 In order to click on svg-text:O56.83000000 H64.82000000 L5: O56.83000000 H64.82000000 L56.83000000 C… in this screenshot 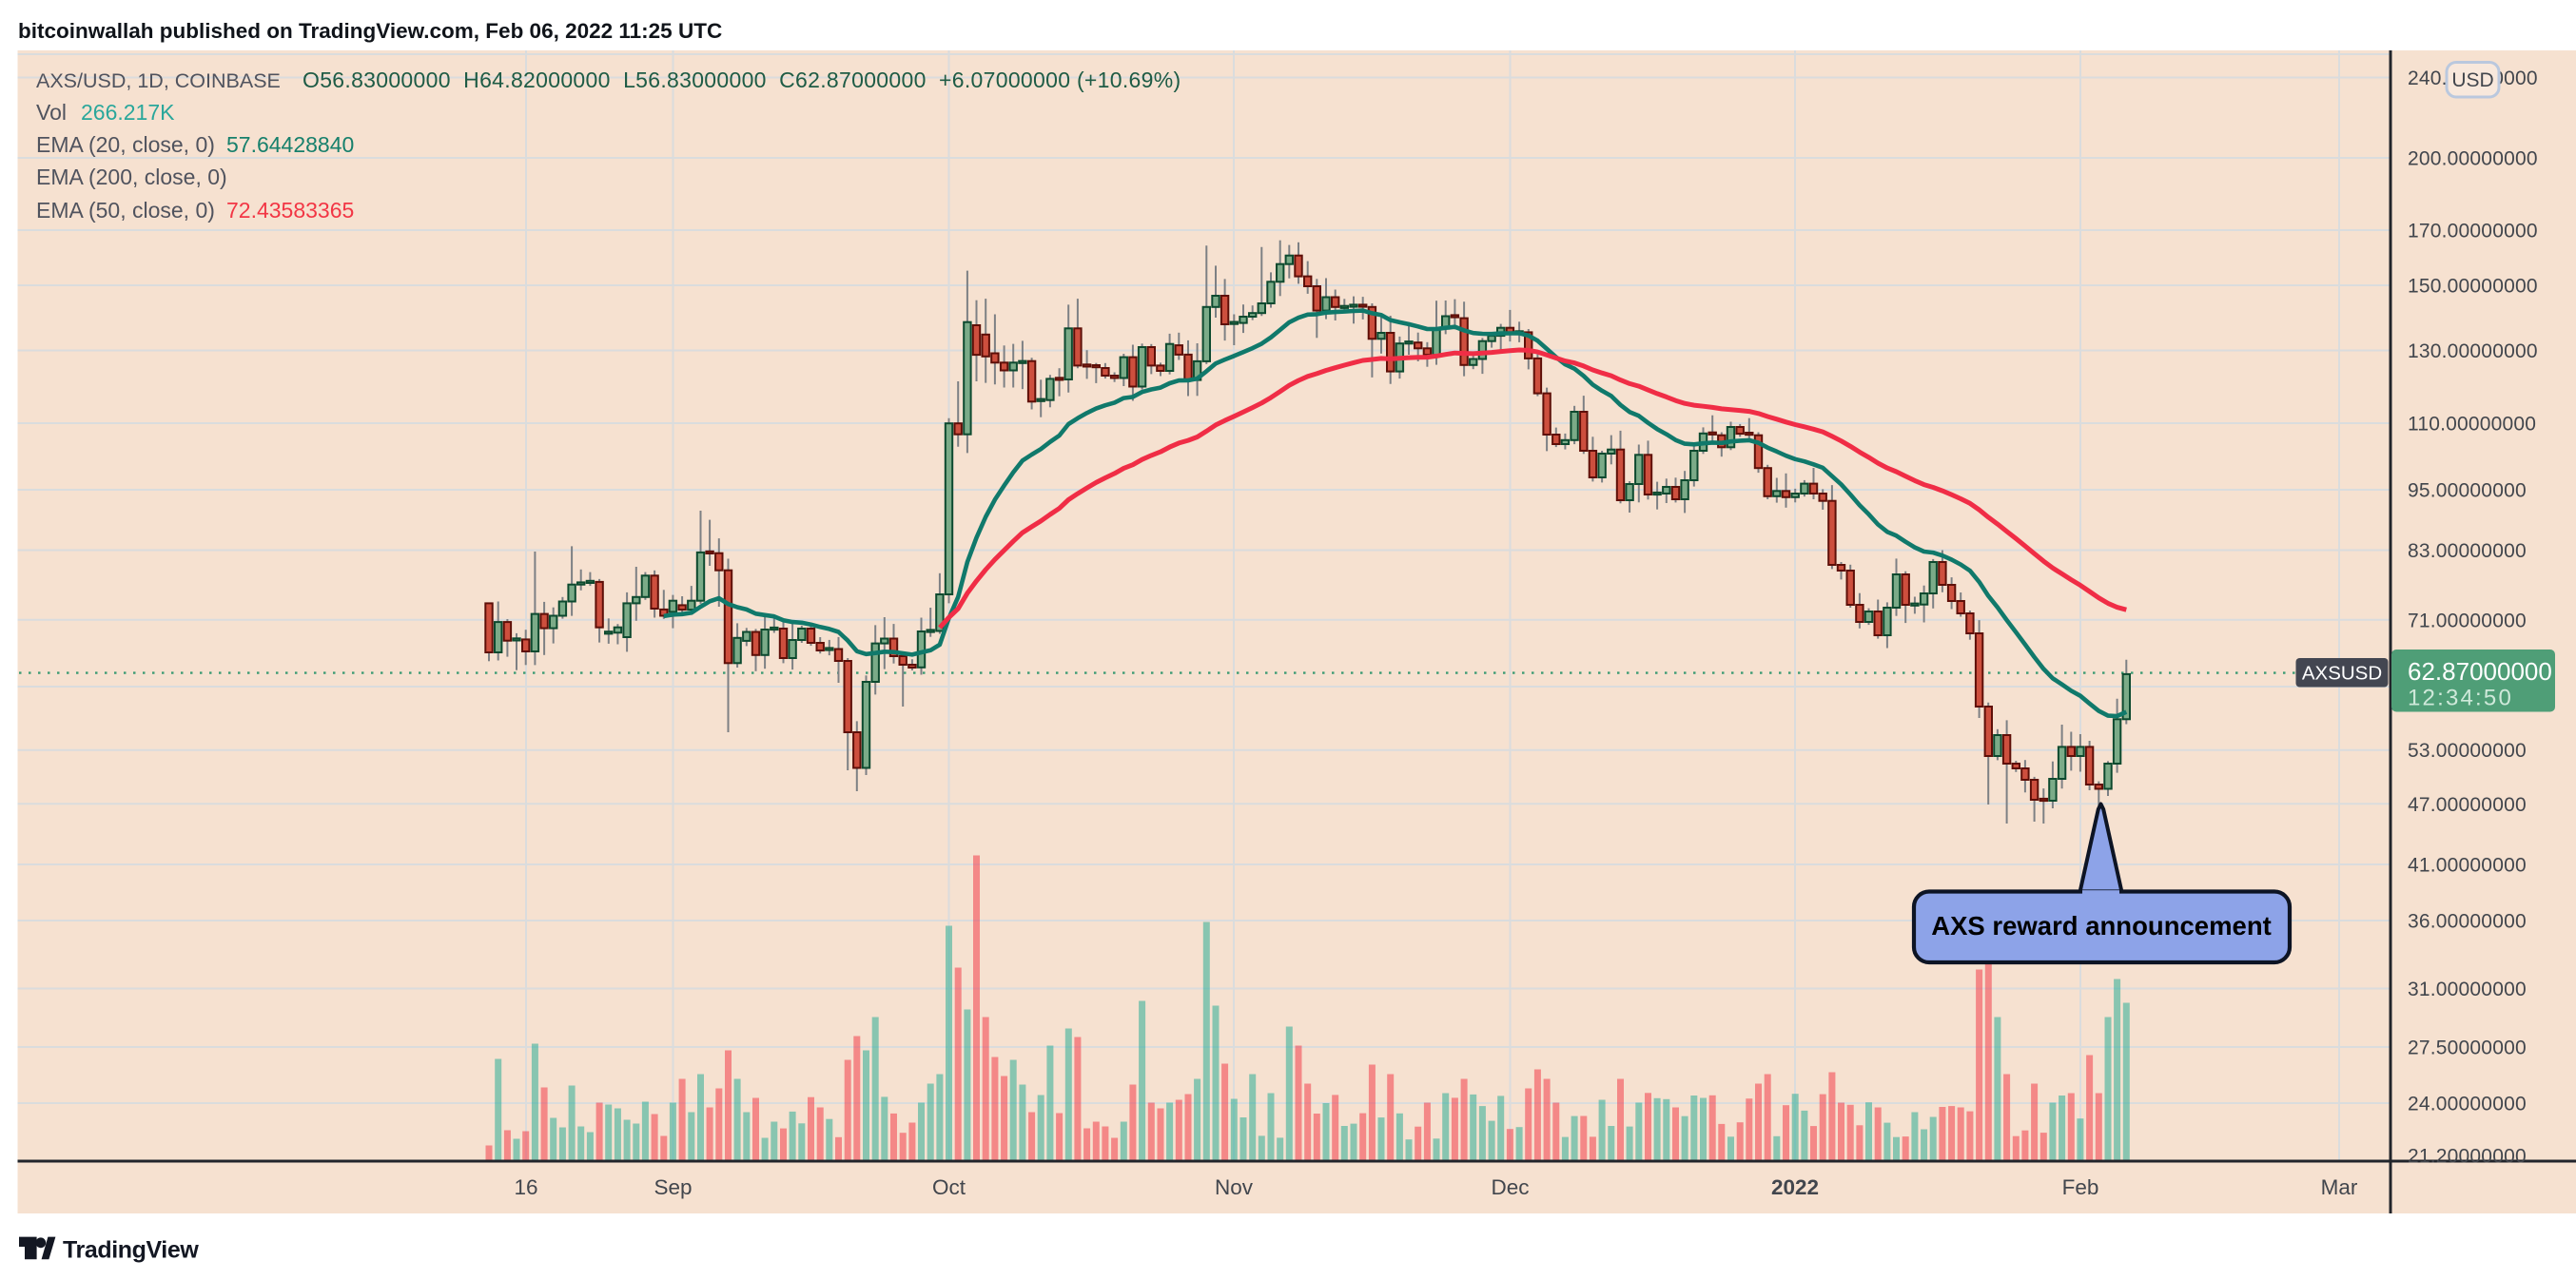, I will do `click(741, 80)`.